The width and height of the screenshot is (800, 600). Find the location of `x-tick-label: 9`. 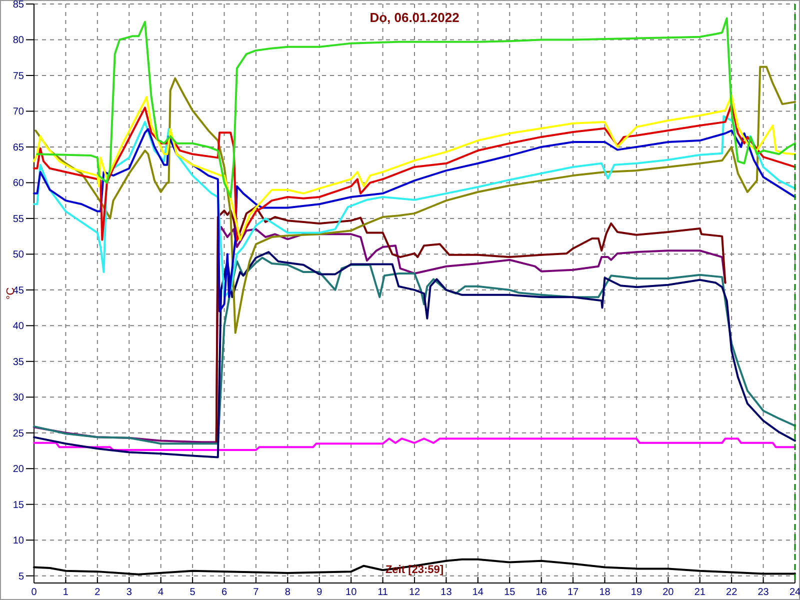

x-tick-label: 9 is located at coordinates (319, 592).